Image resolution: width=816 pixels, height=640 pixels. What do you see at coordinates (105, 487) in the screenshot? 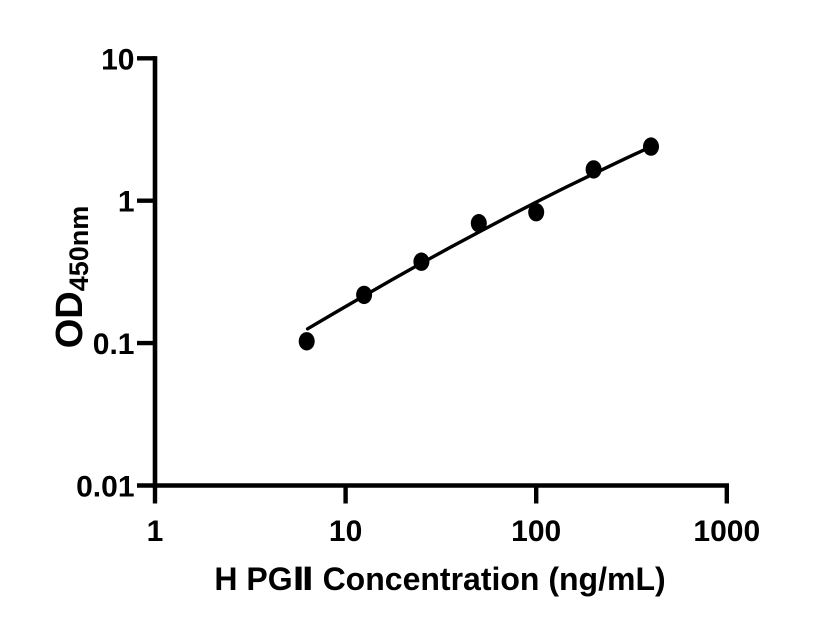
I see `y-tick-label: 0.01` at bounding box center [105, 487].